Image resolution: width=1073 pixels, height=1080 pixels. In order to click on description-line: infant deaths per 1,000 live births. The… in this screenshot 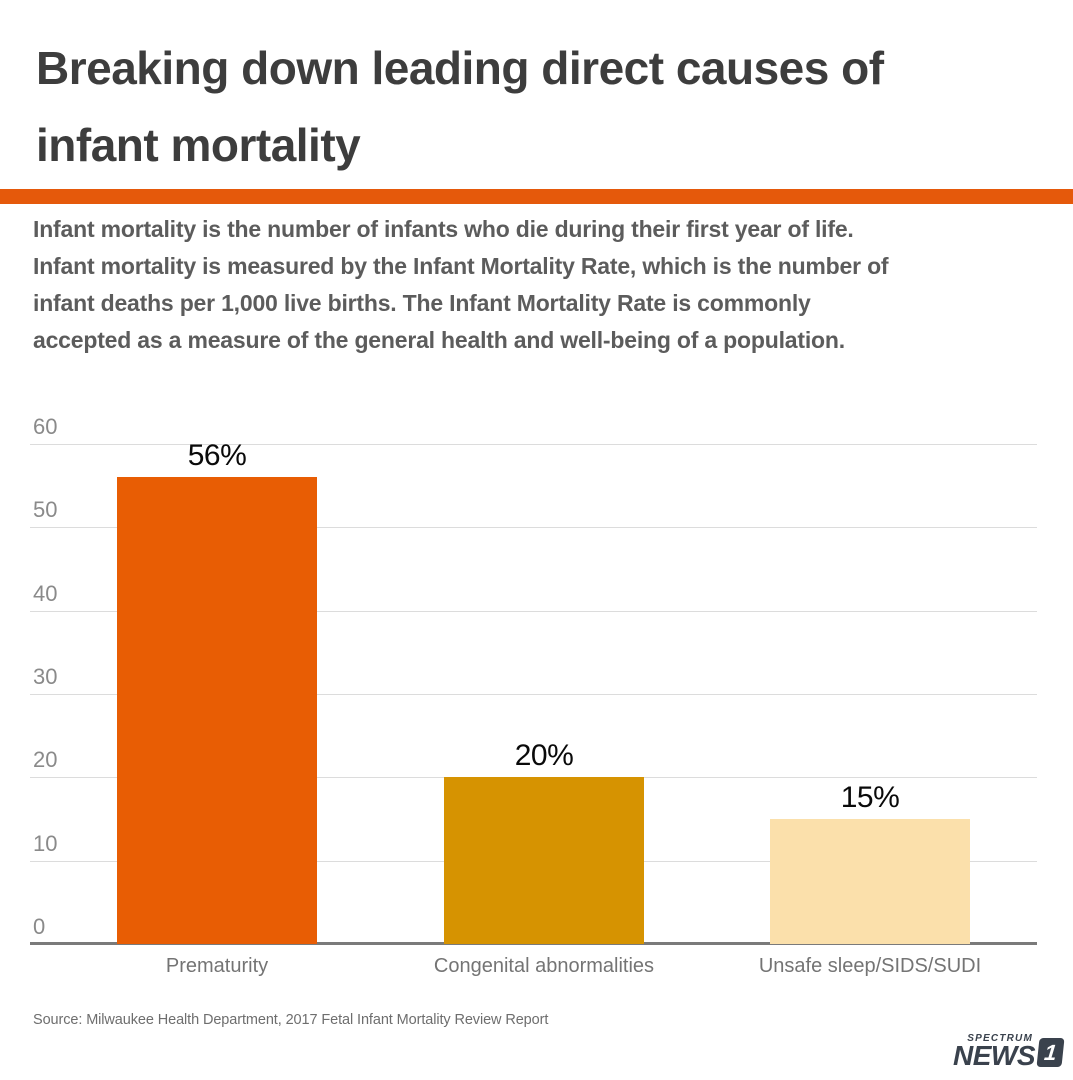, I will do `click(422, 303)`.